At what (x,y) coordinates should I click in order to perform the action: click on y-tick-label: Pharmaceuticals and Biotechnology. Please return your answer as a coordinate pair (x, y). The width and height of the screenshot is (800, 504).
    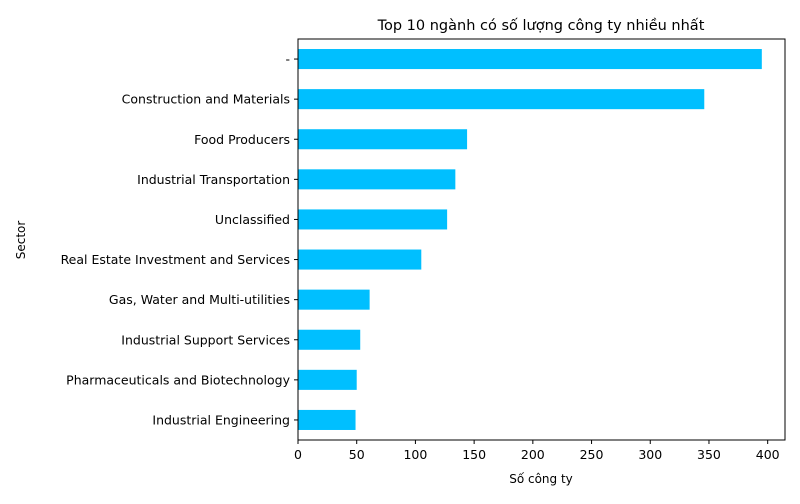
    Looking at the image, I should click on (178, 379).